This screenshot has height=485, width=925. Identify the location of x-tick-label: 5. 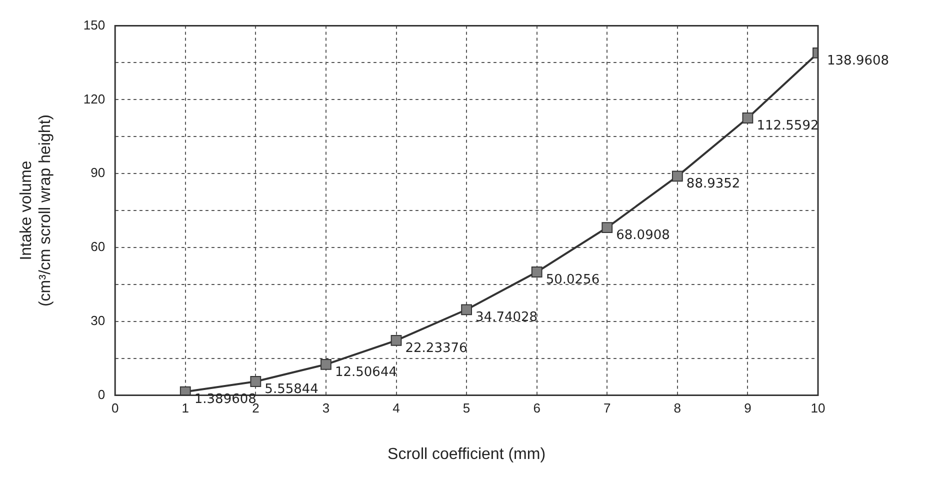
(466, 408).